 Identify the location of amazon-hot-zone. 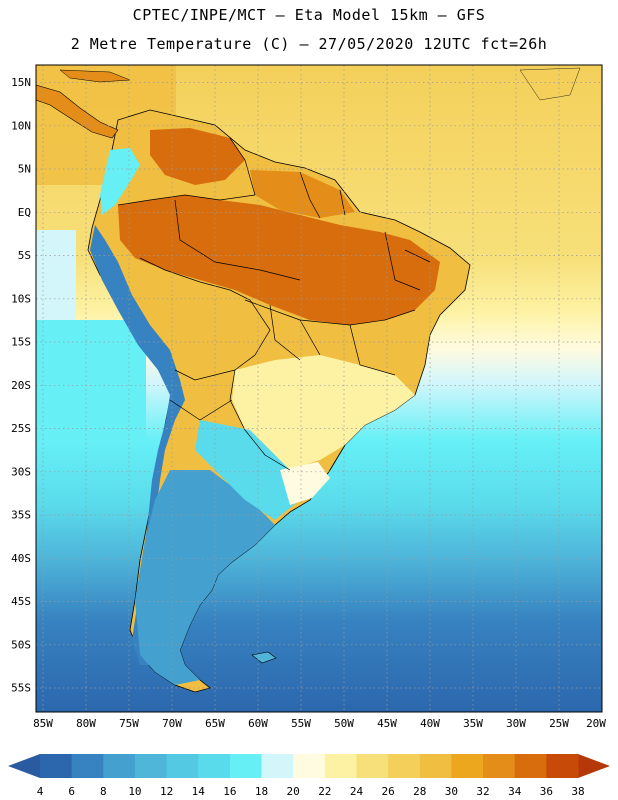
(279, 260).